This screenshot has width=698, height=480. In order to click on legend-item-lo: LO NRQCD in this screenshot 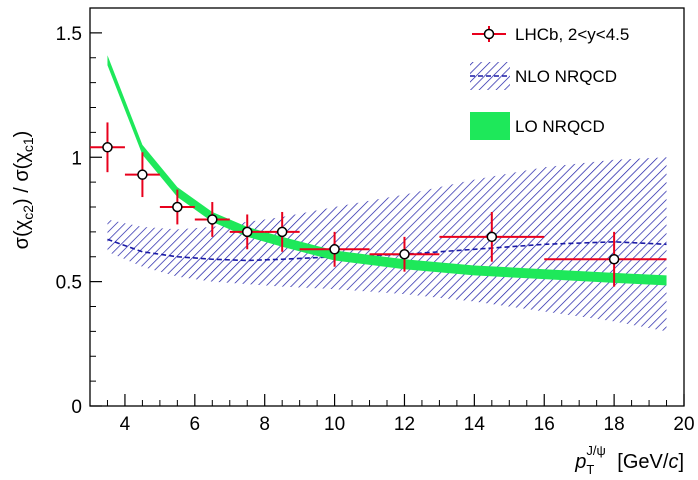, I will do `click(537, 126)`.